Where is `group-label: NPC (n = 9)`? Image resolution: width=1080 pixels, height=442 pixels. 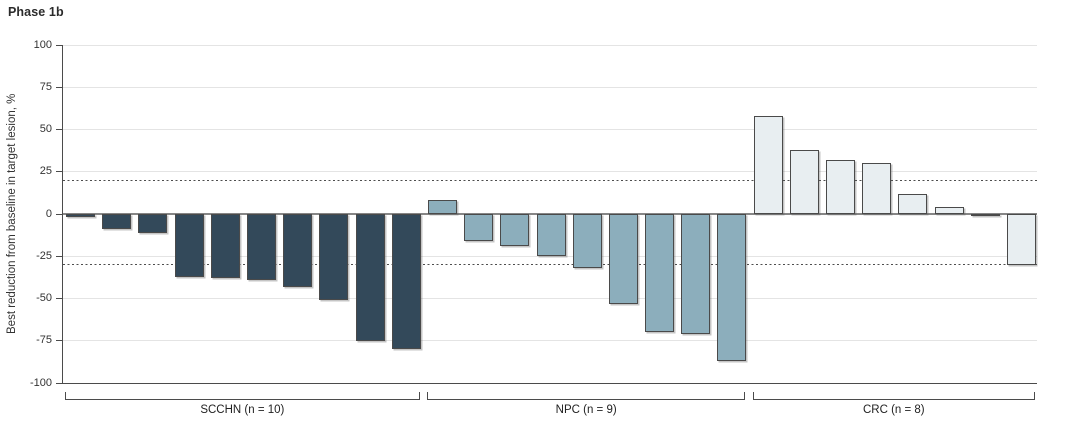
group-label: NPC (n = 9) is located at coordinates (586, 410).